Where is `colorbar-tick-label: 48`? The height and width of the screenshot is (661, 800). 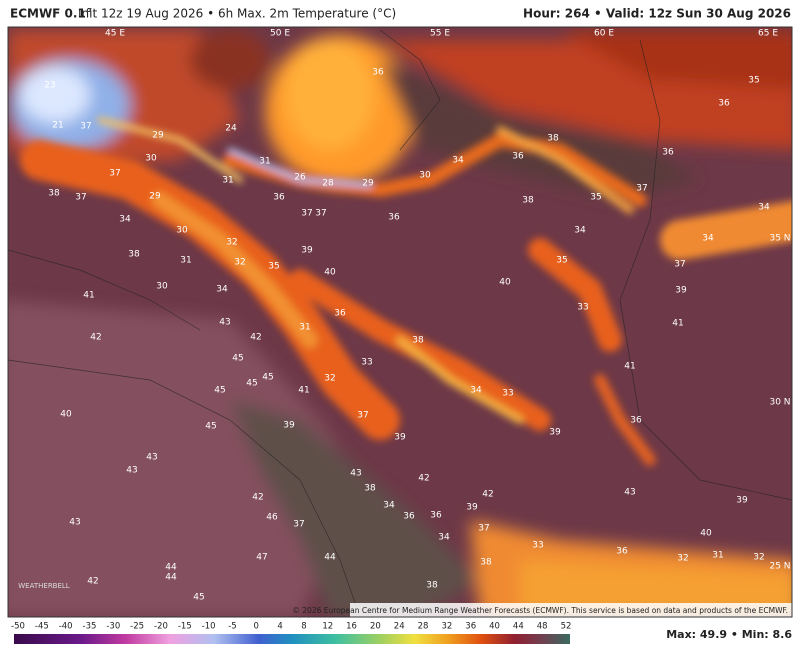 colorbar-tick-label: 48 is located at coordinates (542, 627).